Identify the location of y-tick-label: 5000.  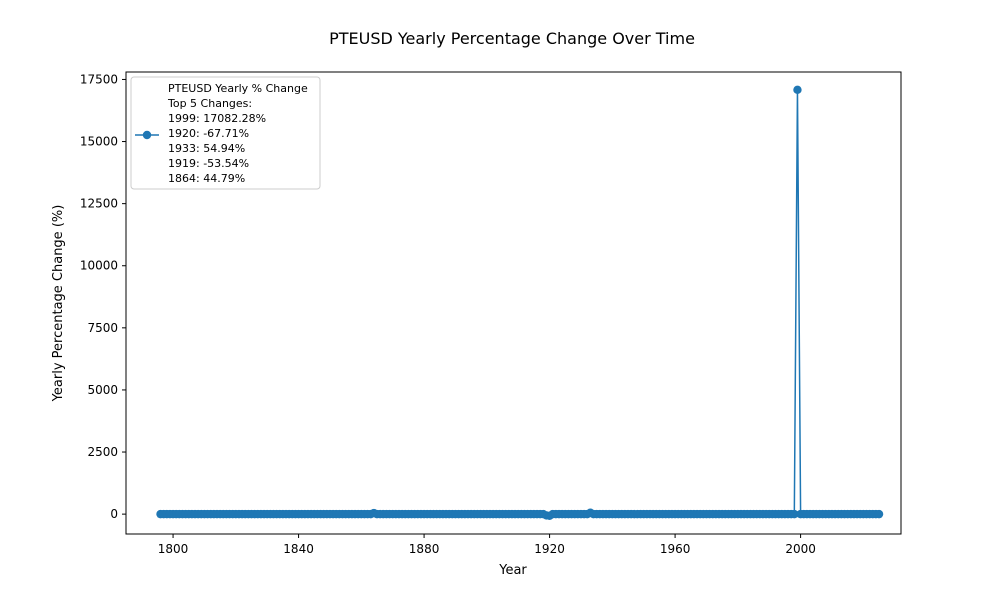
(102, 390).